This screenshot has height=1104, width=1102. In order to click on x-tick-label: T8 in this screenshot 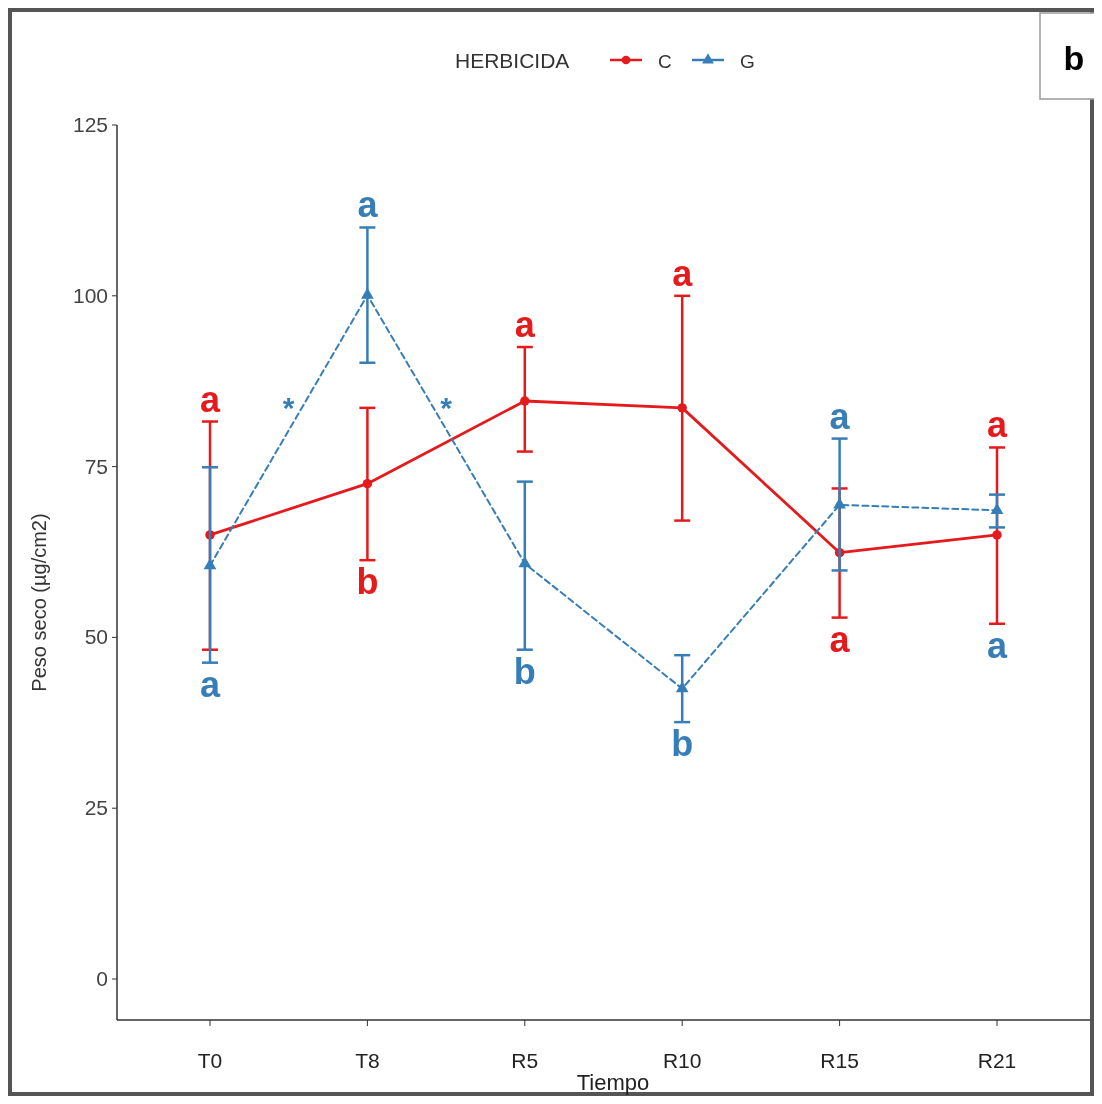, I will do `click(367, 1060)`.